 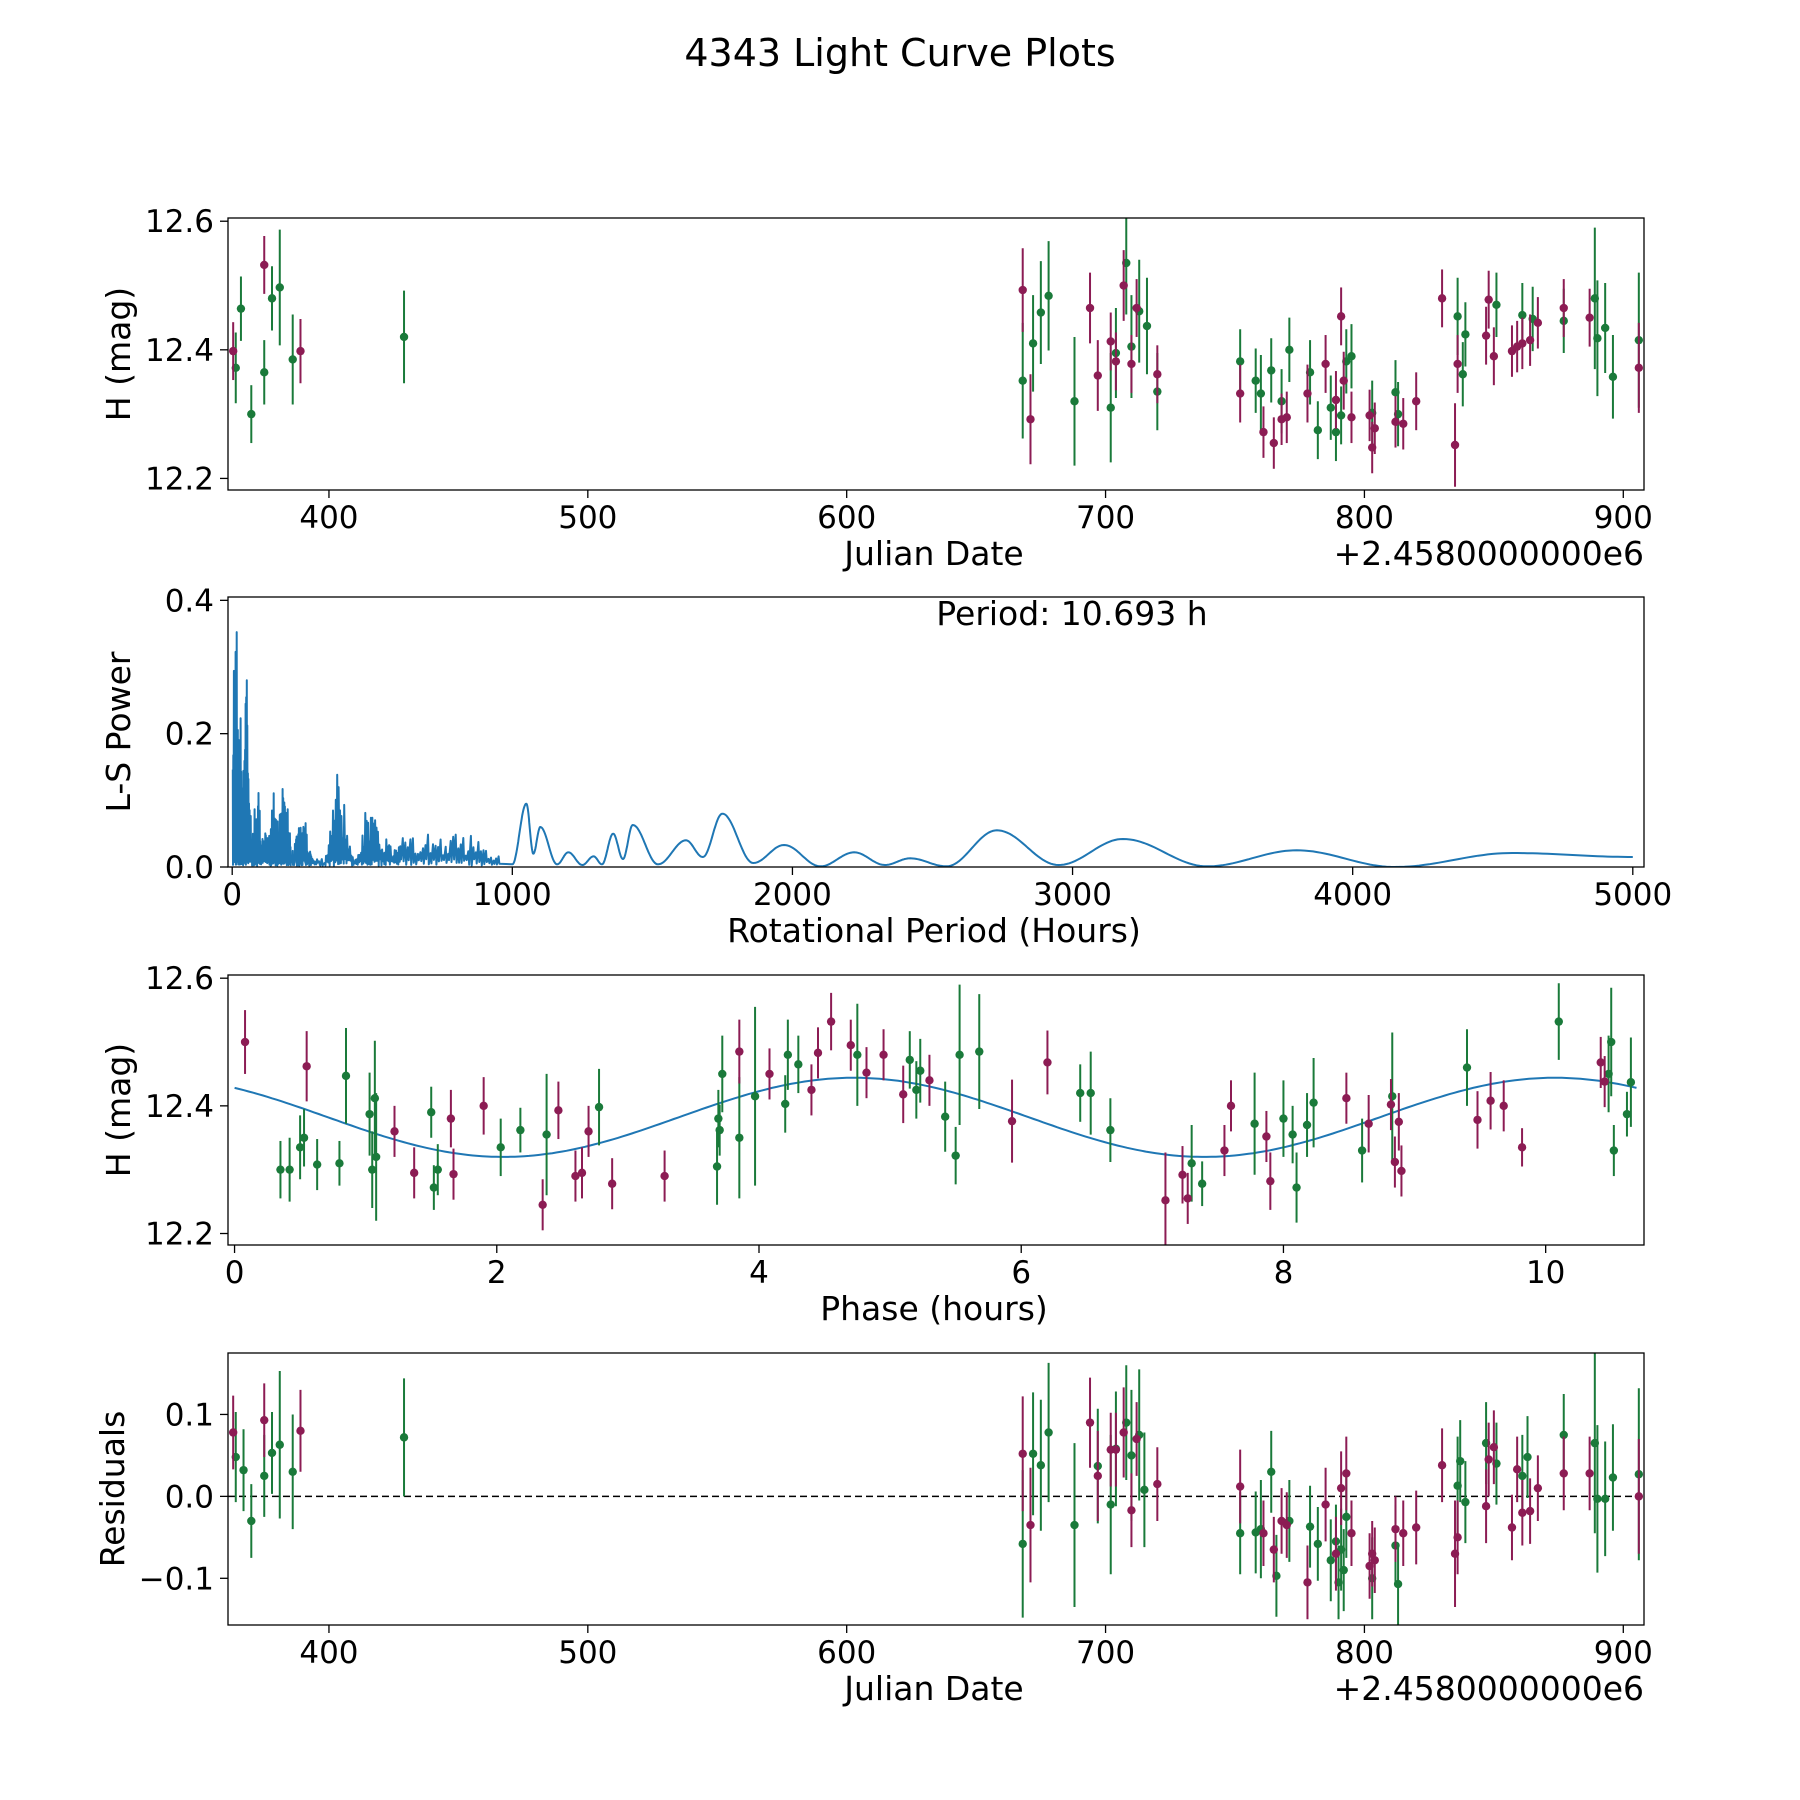 What do you see at coordinates (179, 1107) in the screenshot?
I see `y-tick-label: 12.4` at bounding box center [179, 1107].